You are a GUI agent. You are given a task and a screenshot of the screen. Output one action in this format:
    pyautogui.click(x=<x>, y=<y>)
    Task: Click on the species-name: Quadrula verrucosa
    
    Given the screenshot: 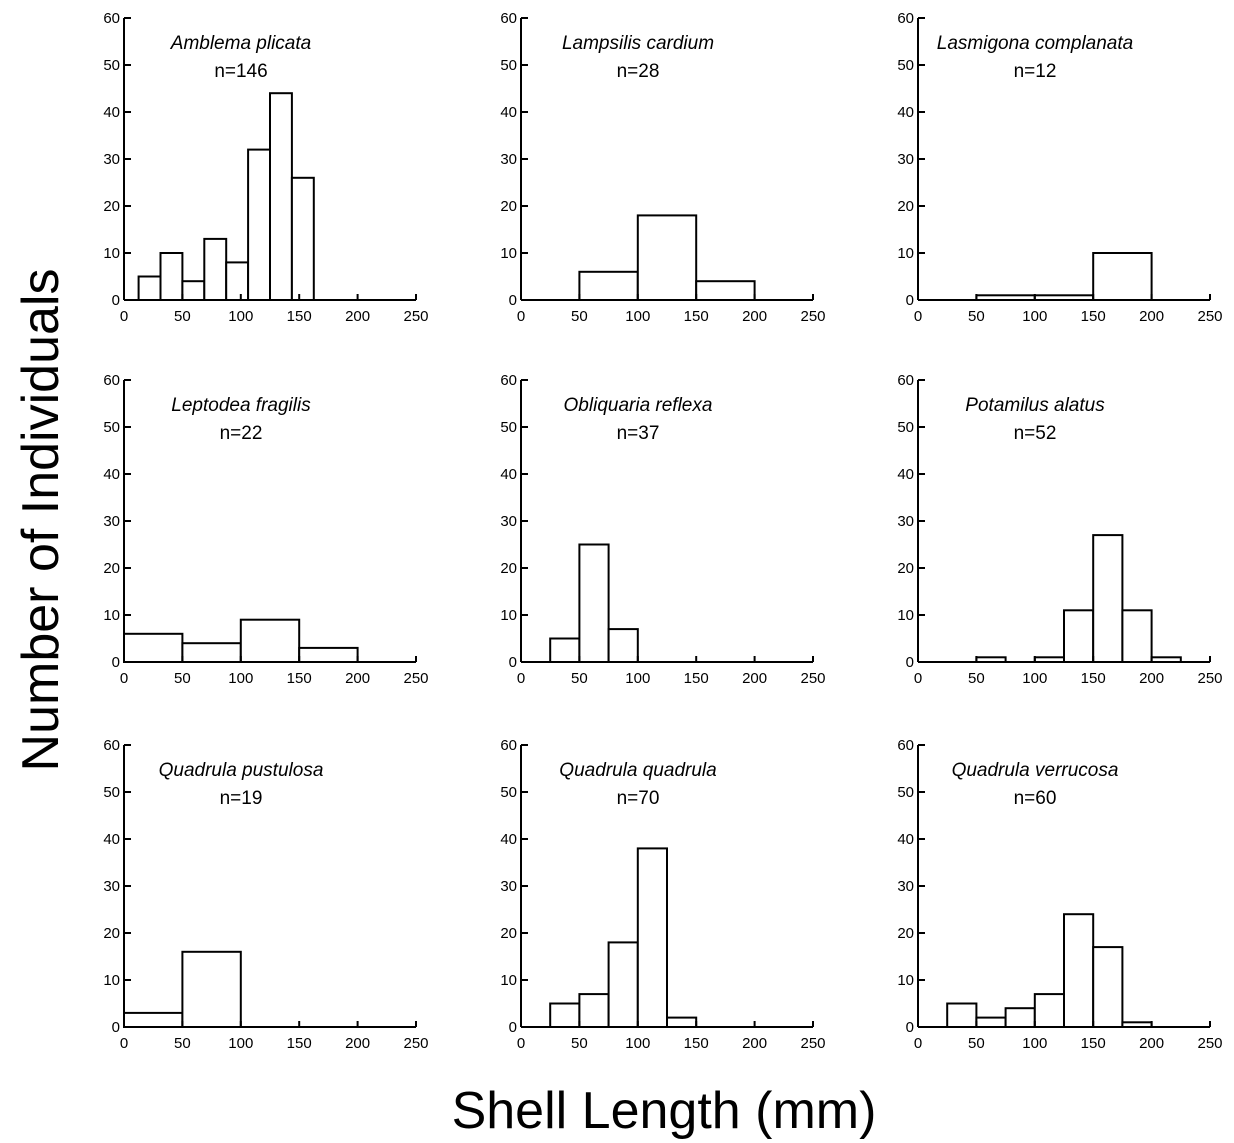 What is the action you would take?
    pyautogui.click(x=1035, y=770)
    